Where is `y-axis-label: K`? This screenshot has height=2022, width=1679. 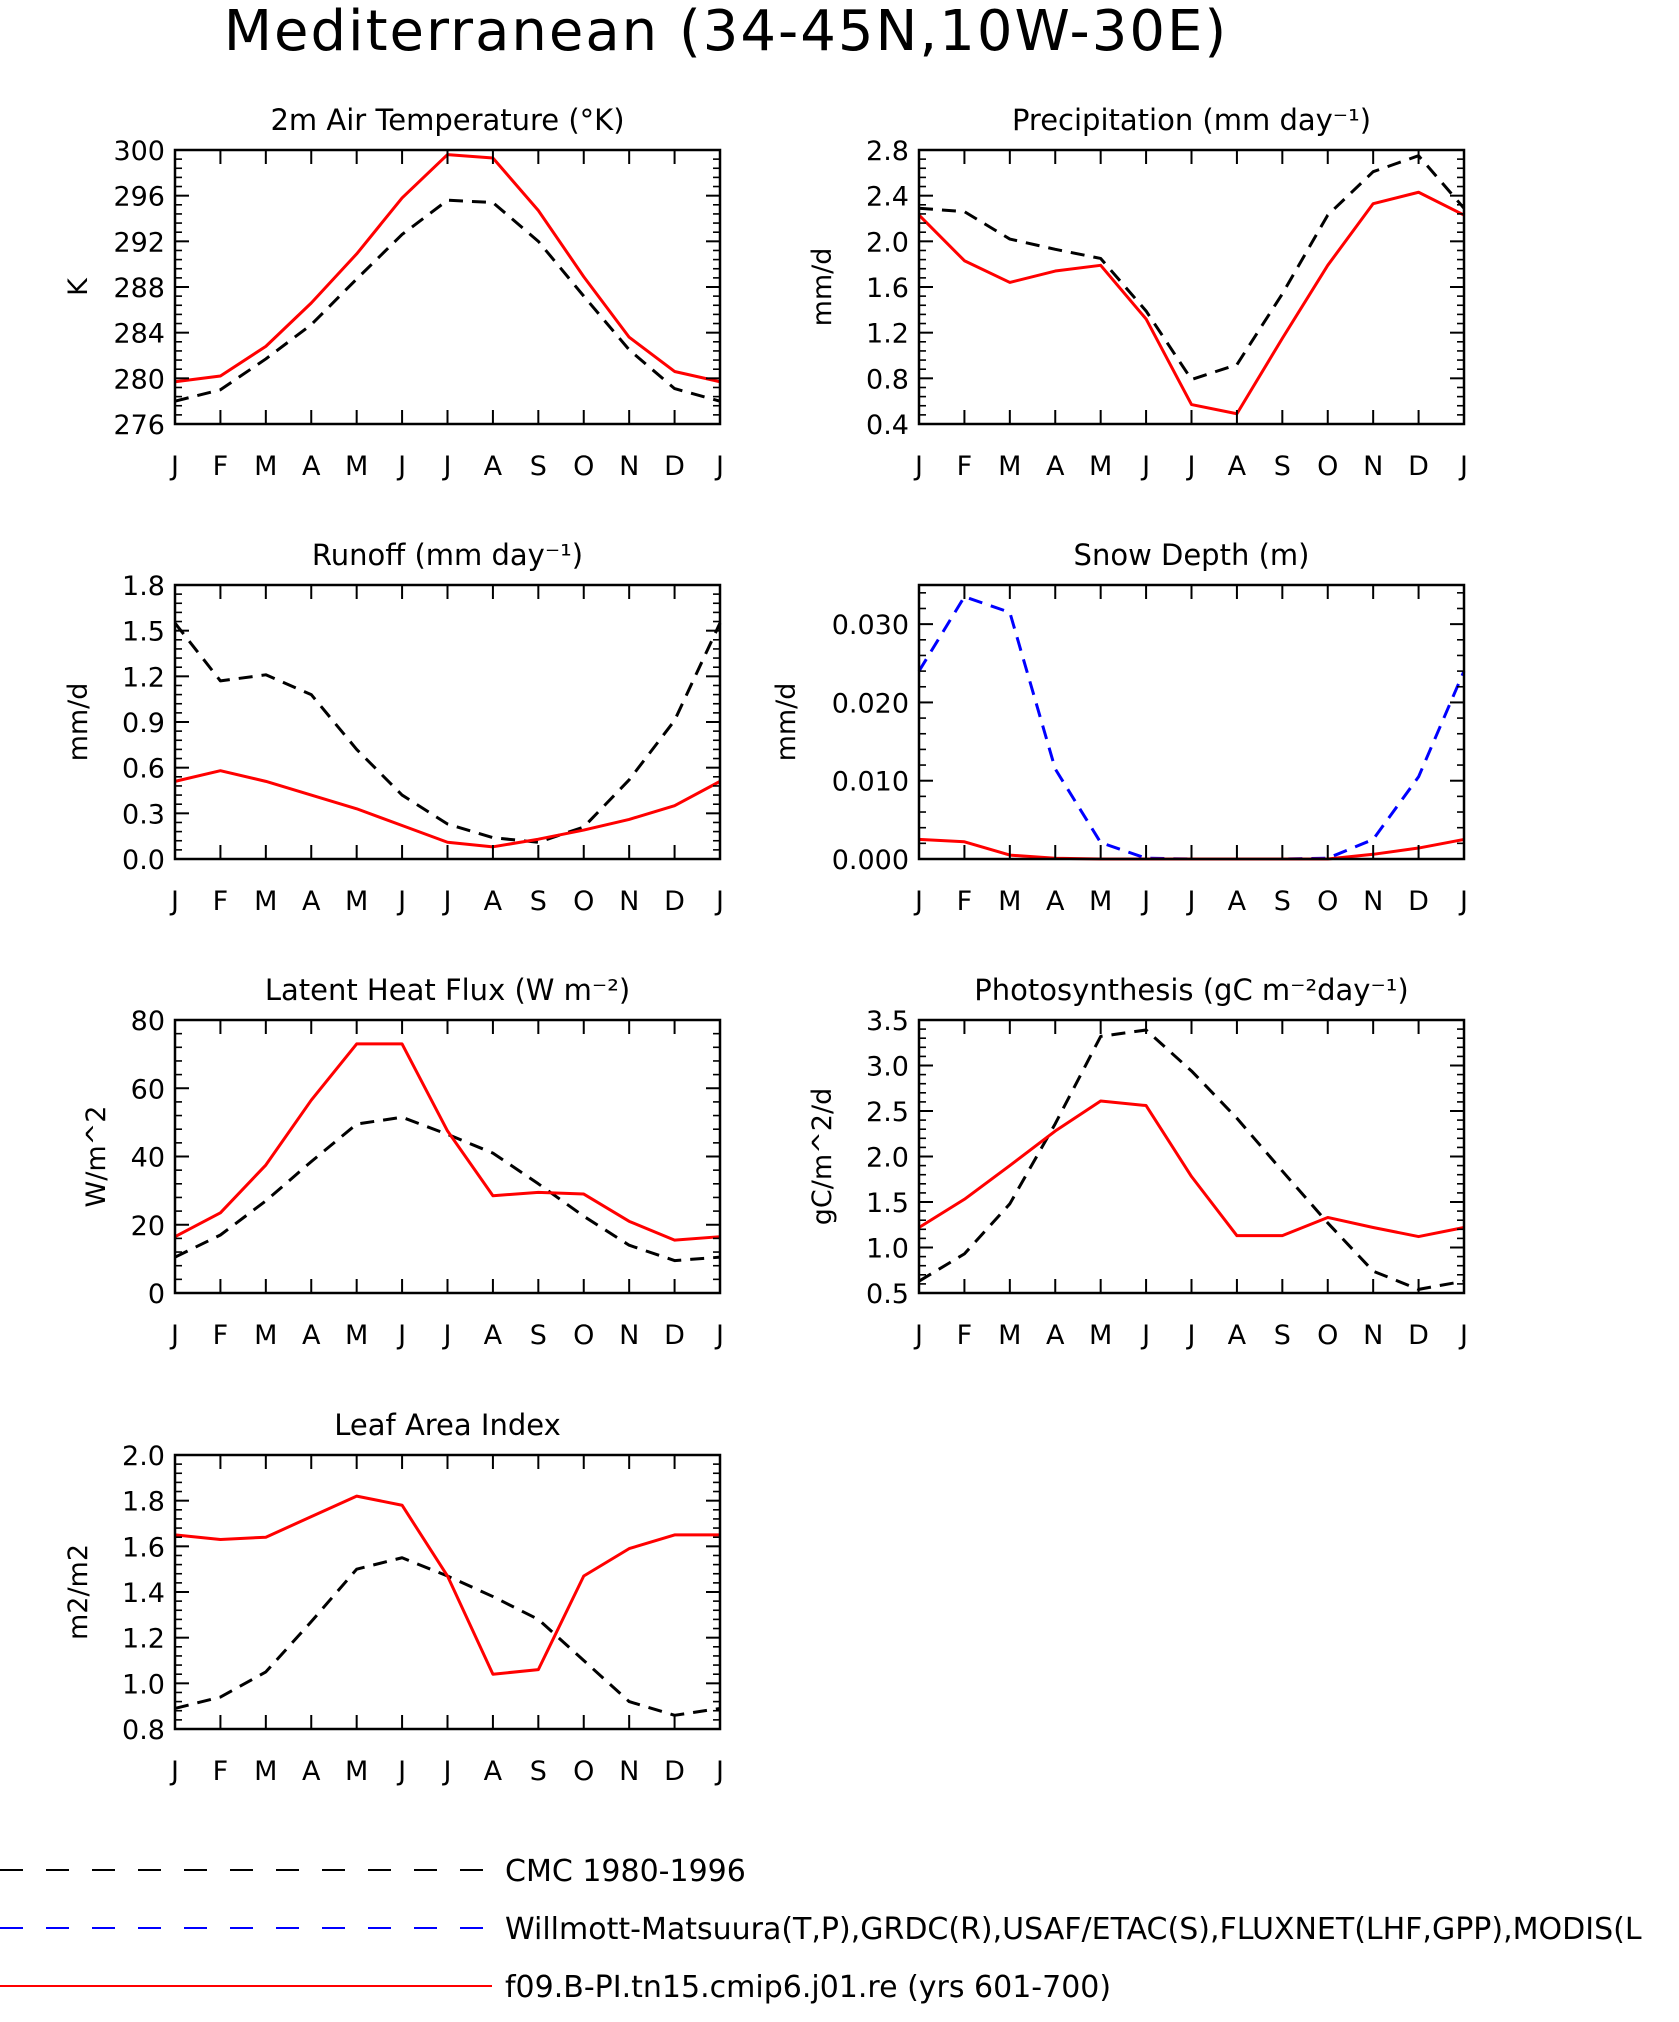
y-axis-label: K is located at coordinates (78, 286).